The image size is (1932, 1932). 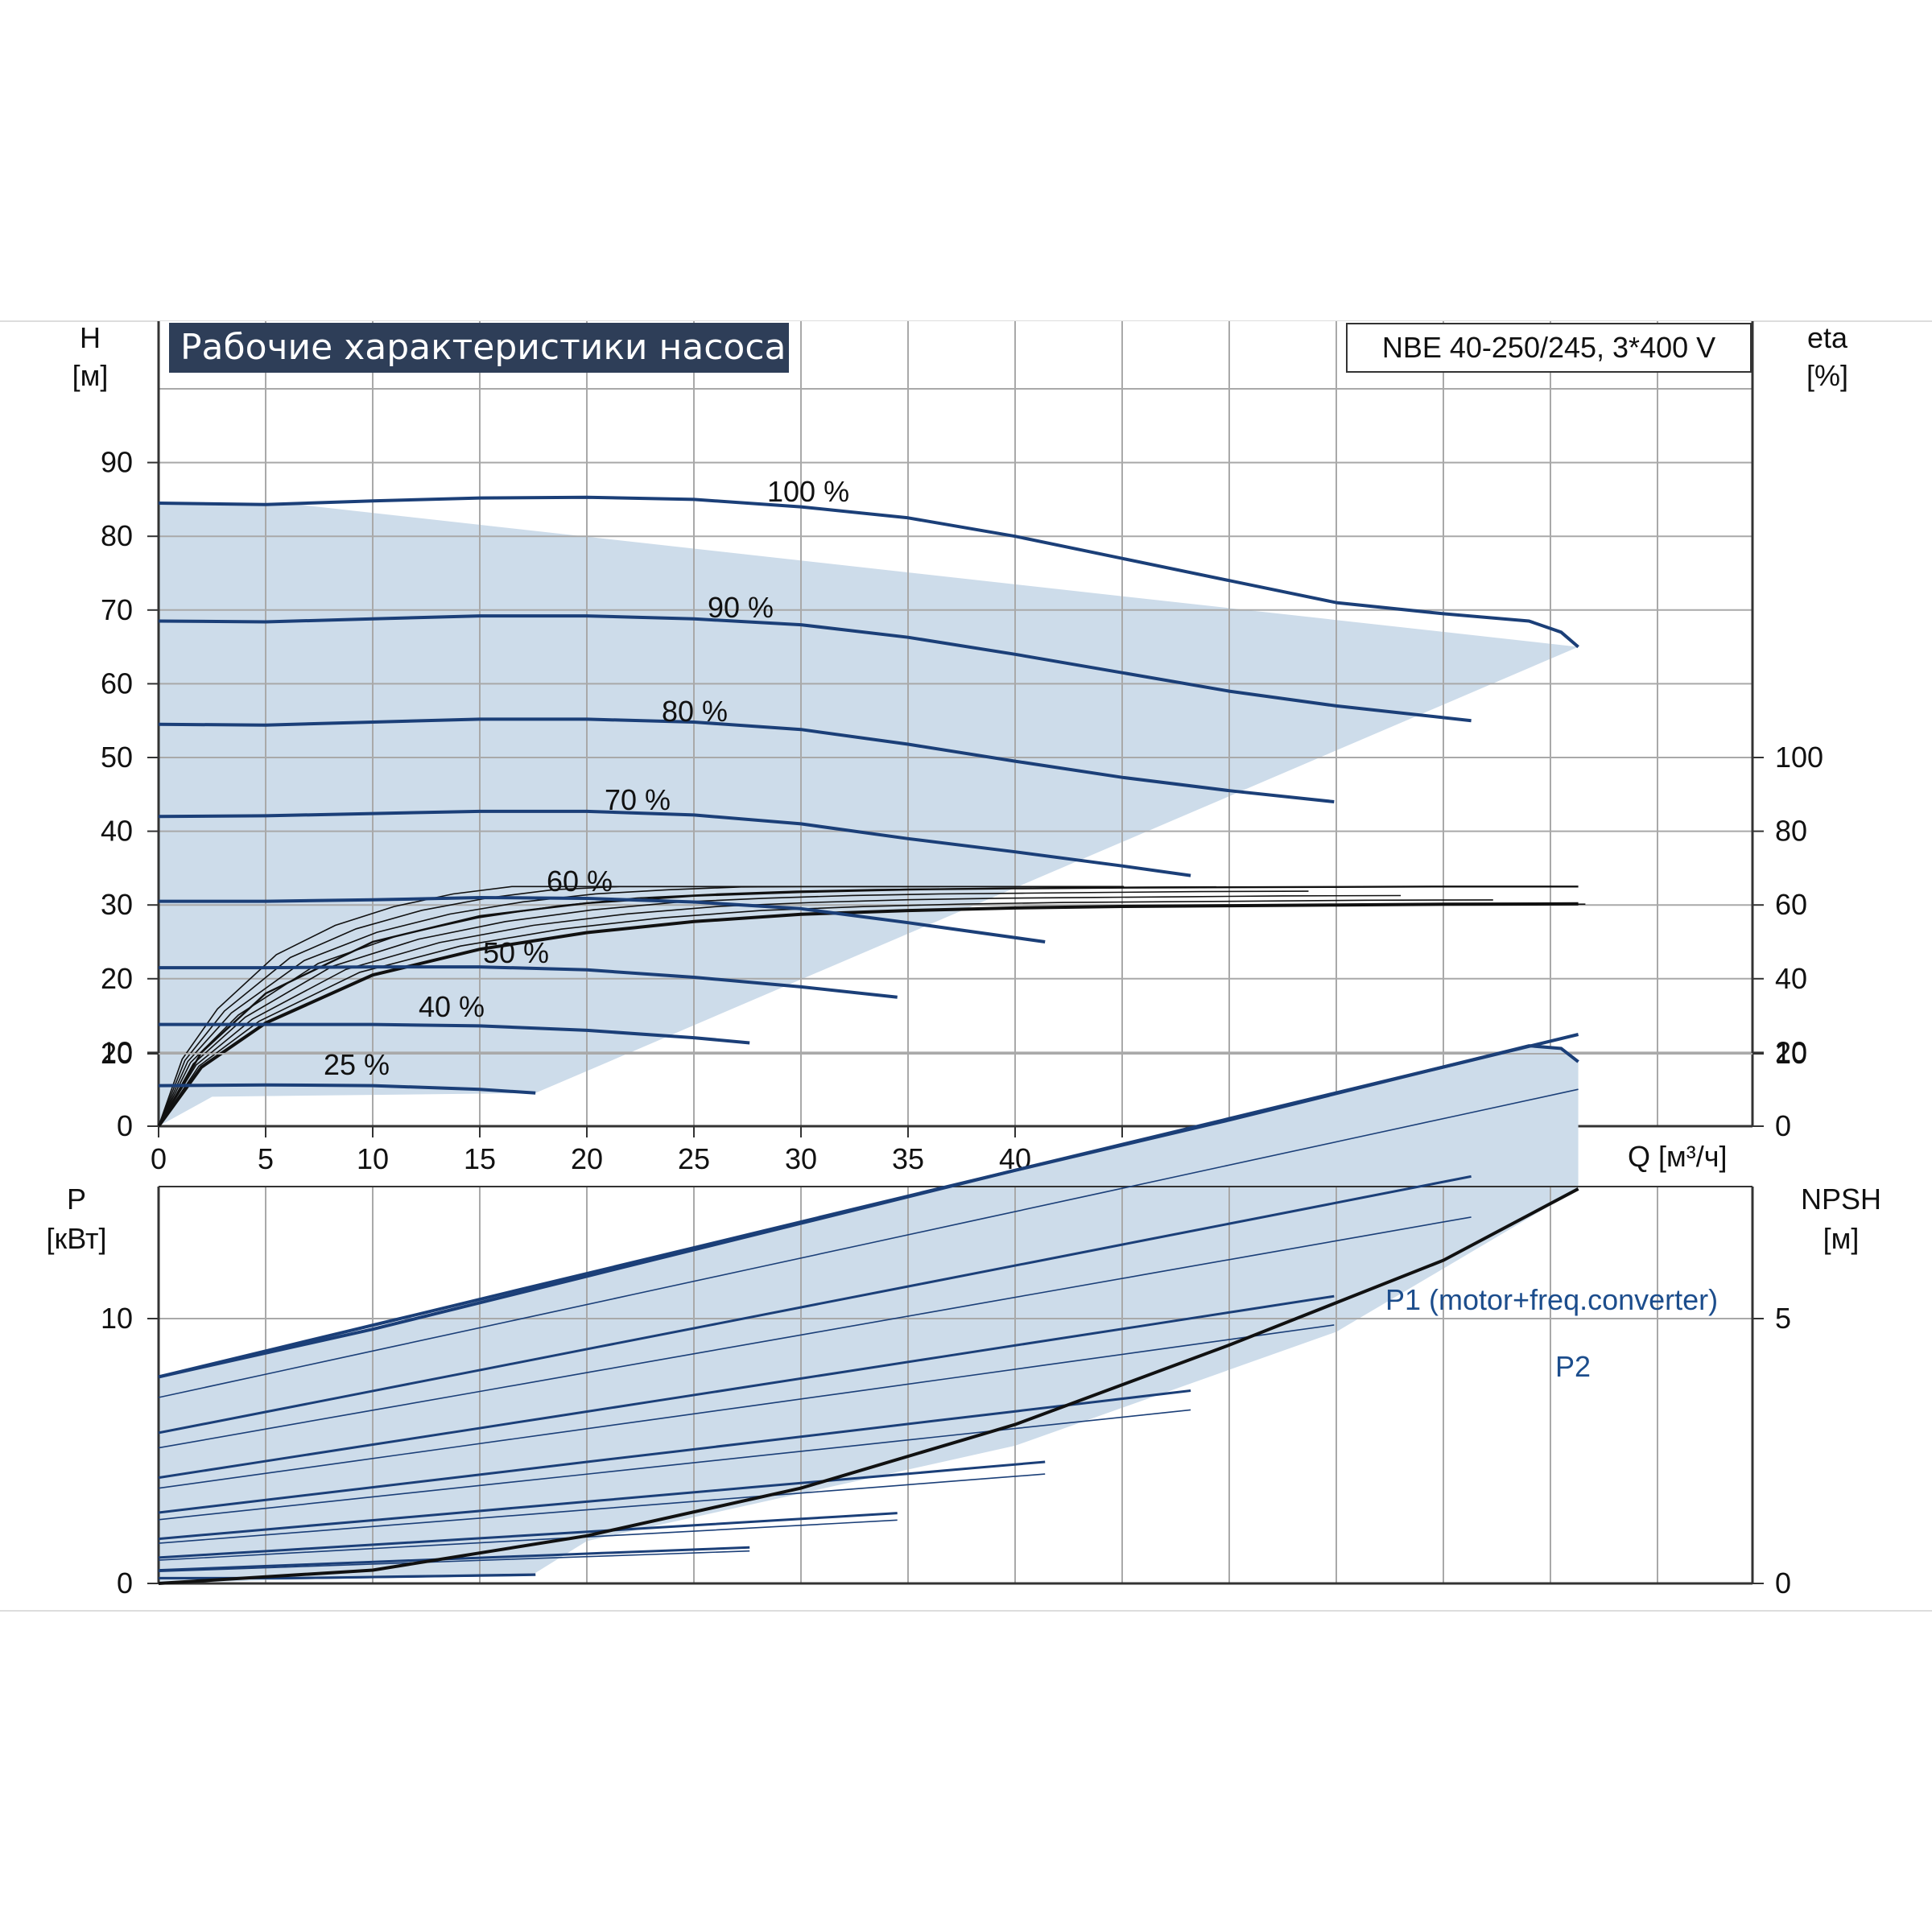 What do you see at coordinates (908, 1158) in the screenshot?
I see `x-tick-label: 35` at bounding box center [908, 1158].